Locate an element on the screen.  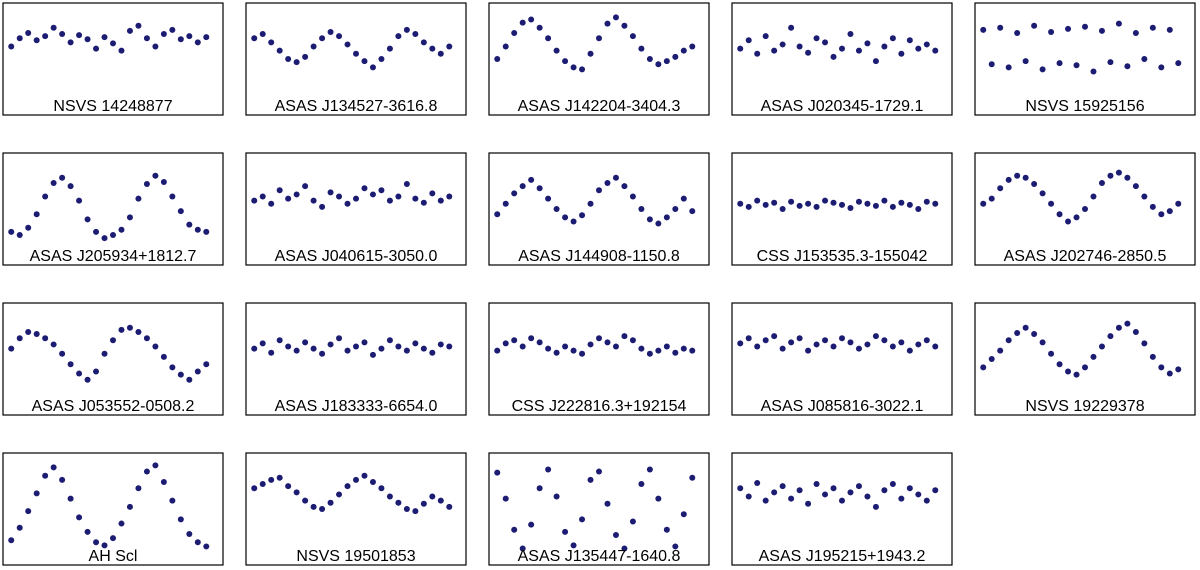
panel-title: AH Scl is located at coordinates (113, 556).